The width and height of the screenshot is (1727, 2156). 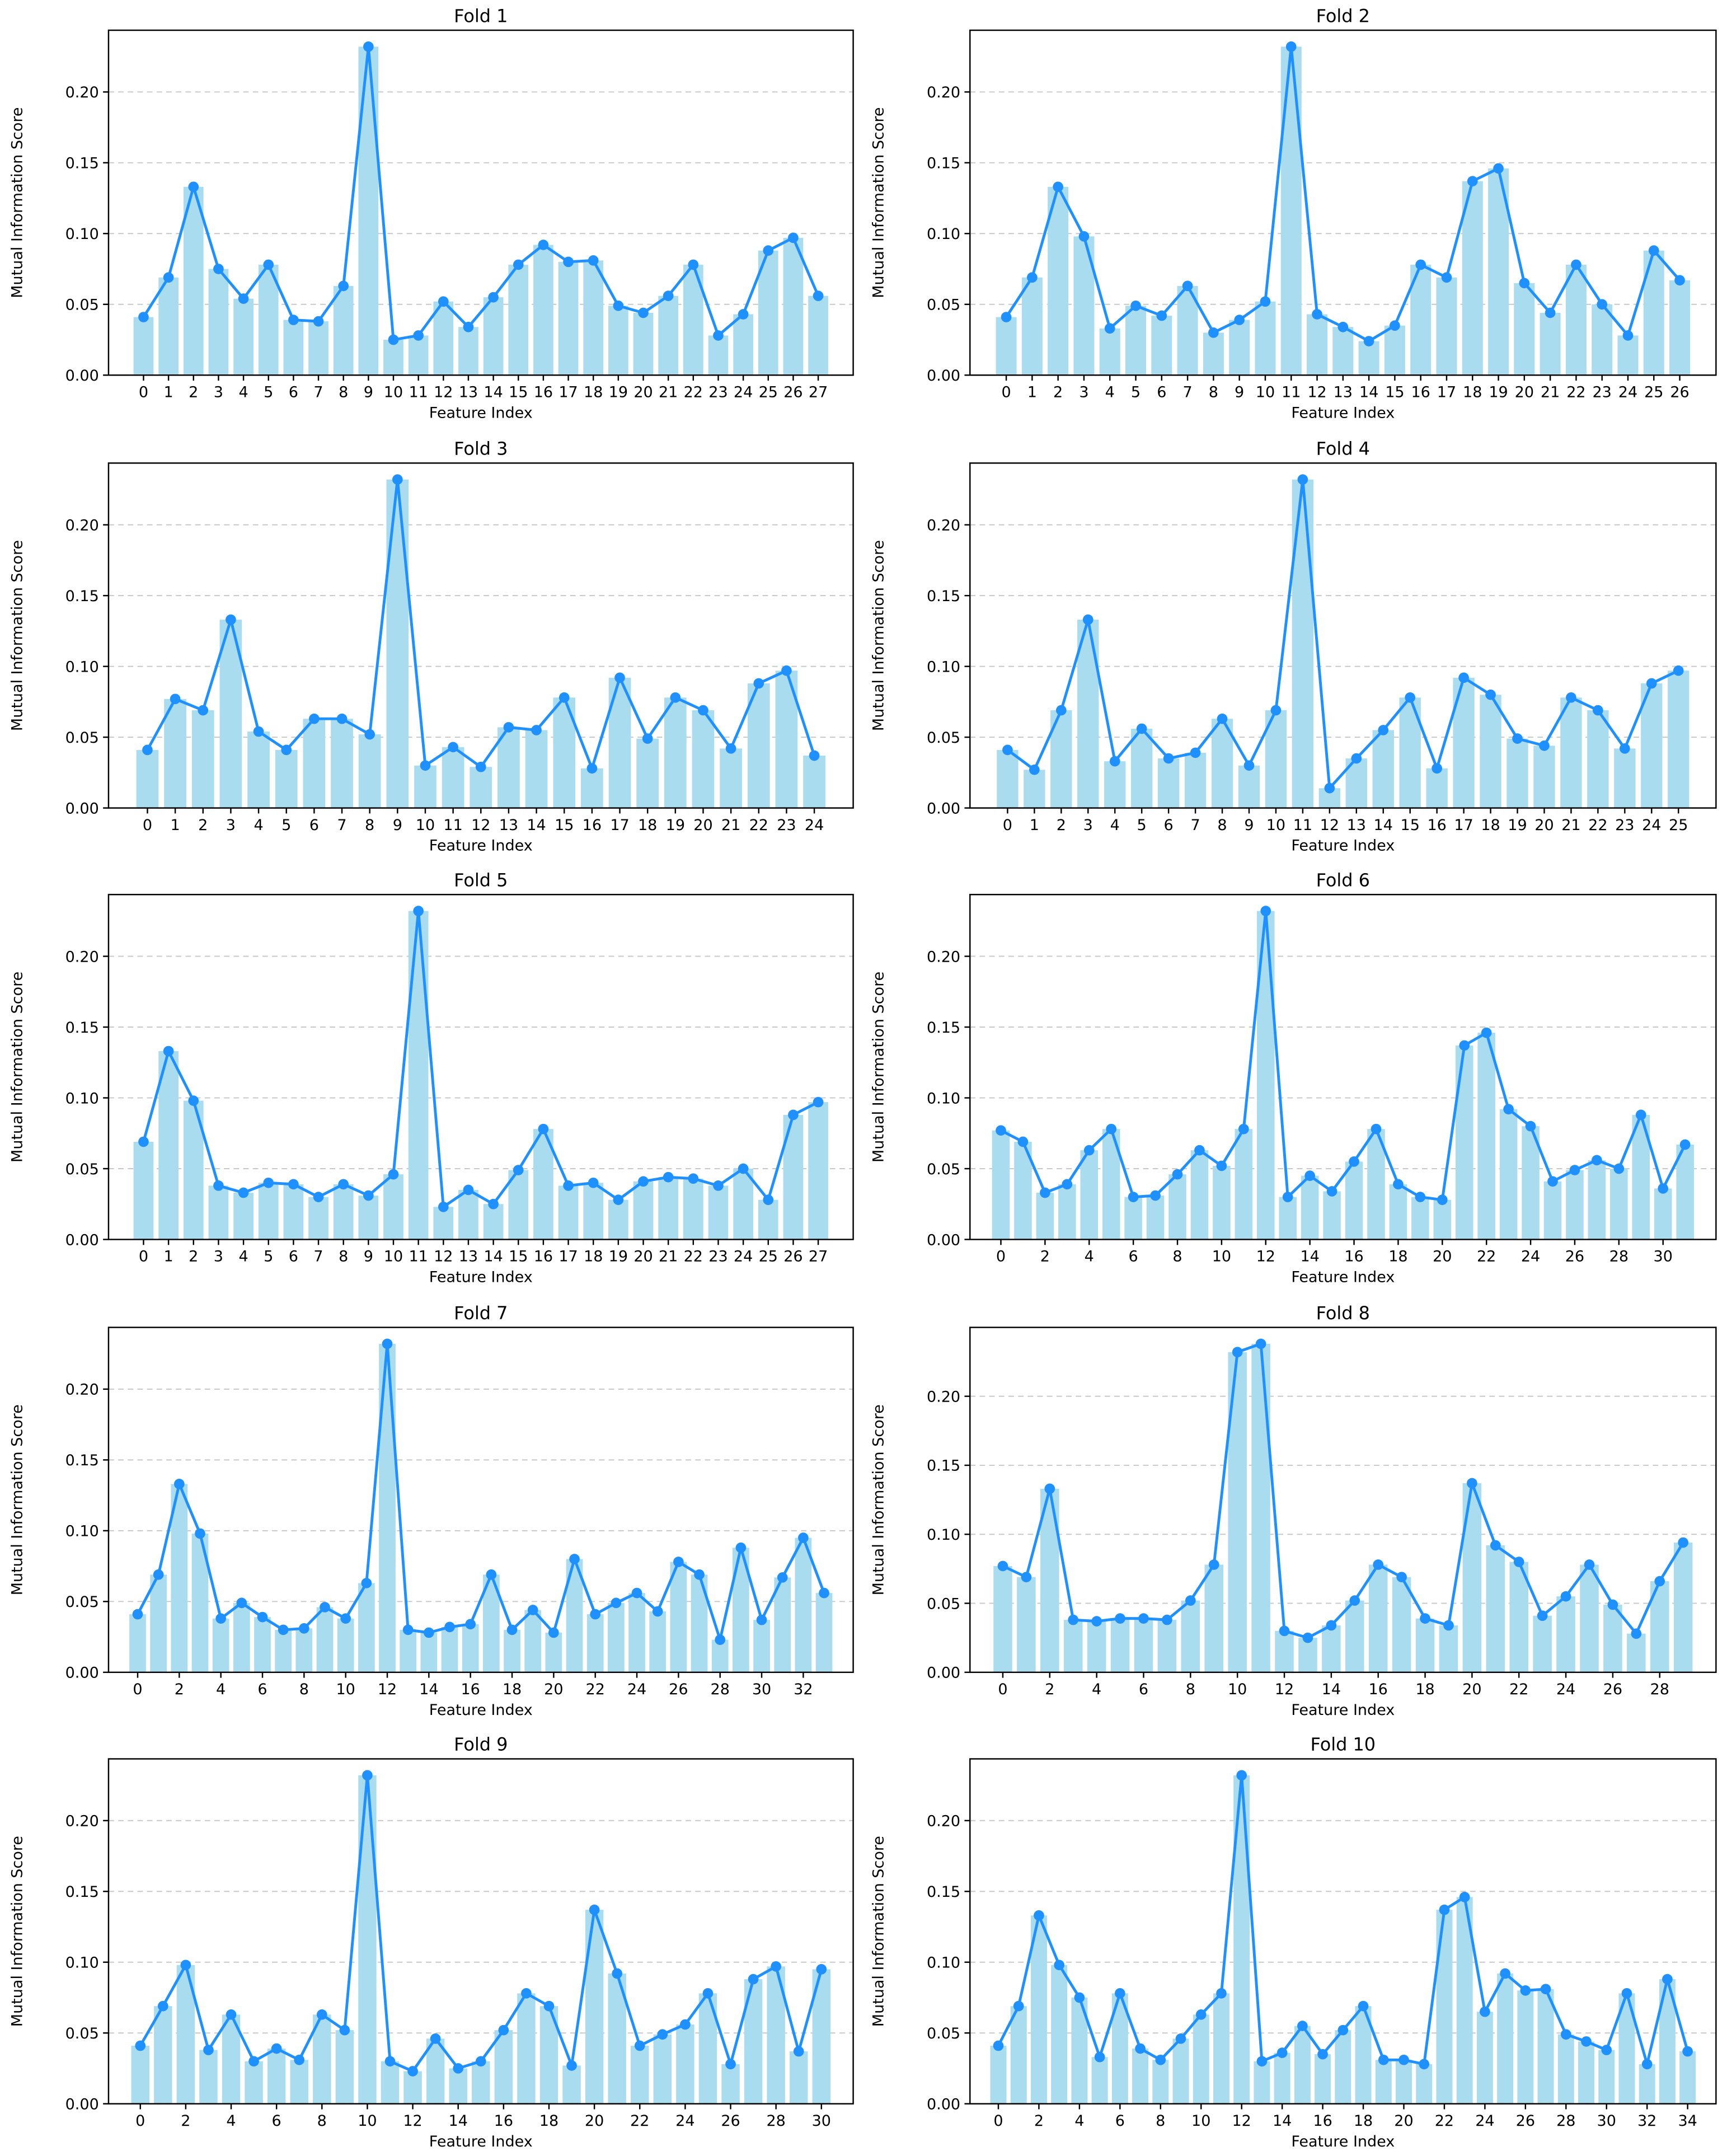 I want to click on x-tick-label: 13, so click(x=468, y=1257).